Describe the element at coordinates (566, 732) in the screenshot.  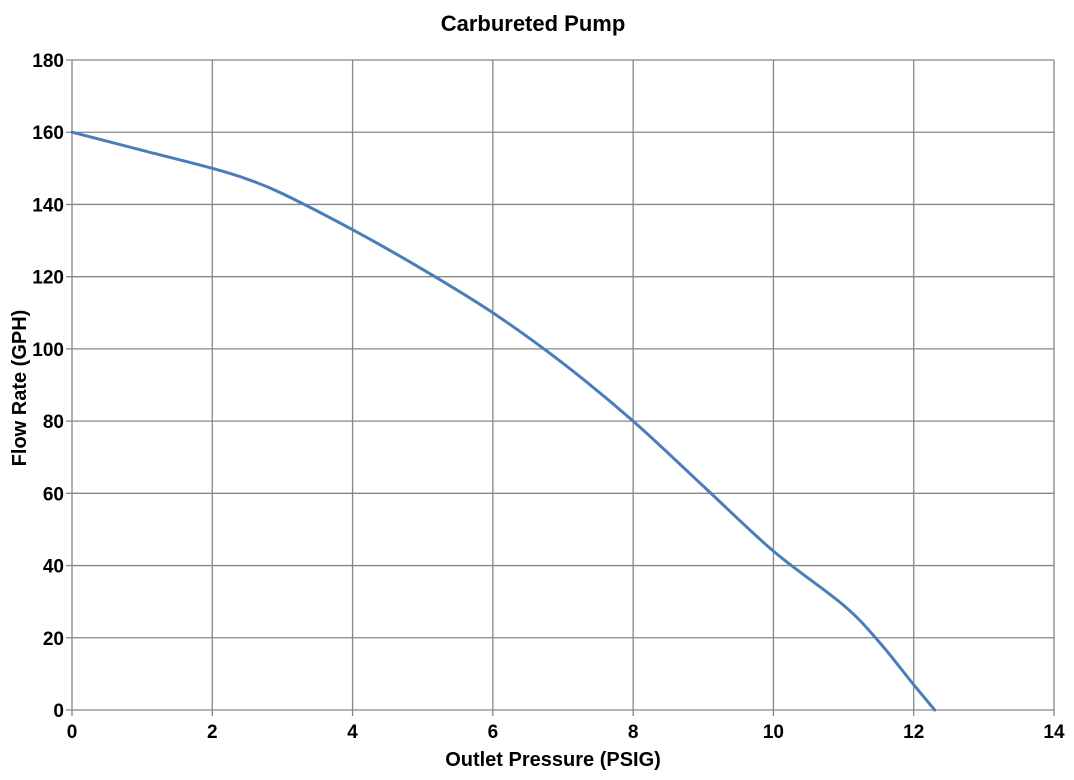
I see `x-axis-ticks: 0 2 4 6 8 10 12 14` at that location.